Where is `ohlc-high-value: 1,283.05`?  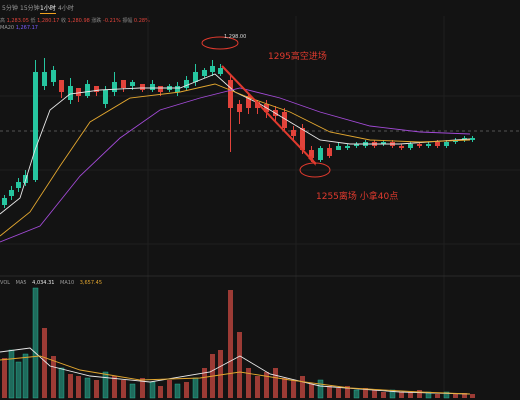 ohlc-high-value: 1,283.05 is located at coordinates (17, 21).